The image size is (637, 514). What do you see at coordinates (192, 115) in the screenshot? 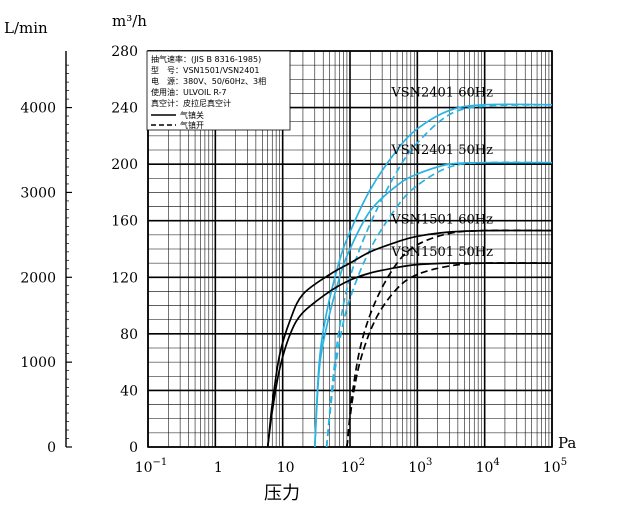
I see `legend-entry-label: 气镇关` at bounding box center [192, 115].